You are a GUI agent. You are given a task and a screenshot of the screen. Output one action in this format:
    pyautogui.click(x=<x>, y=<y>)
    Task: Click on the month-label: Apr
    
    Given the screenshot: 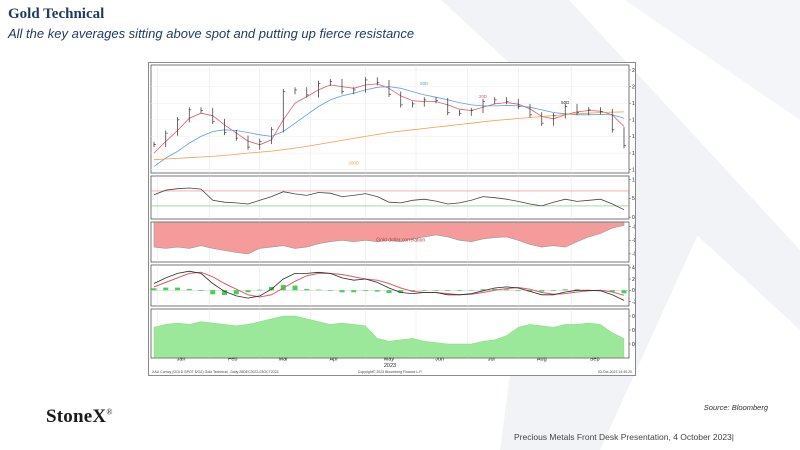 What is the action you would take?
    pyautogui.click(x=333, y=360)
    